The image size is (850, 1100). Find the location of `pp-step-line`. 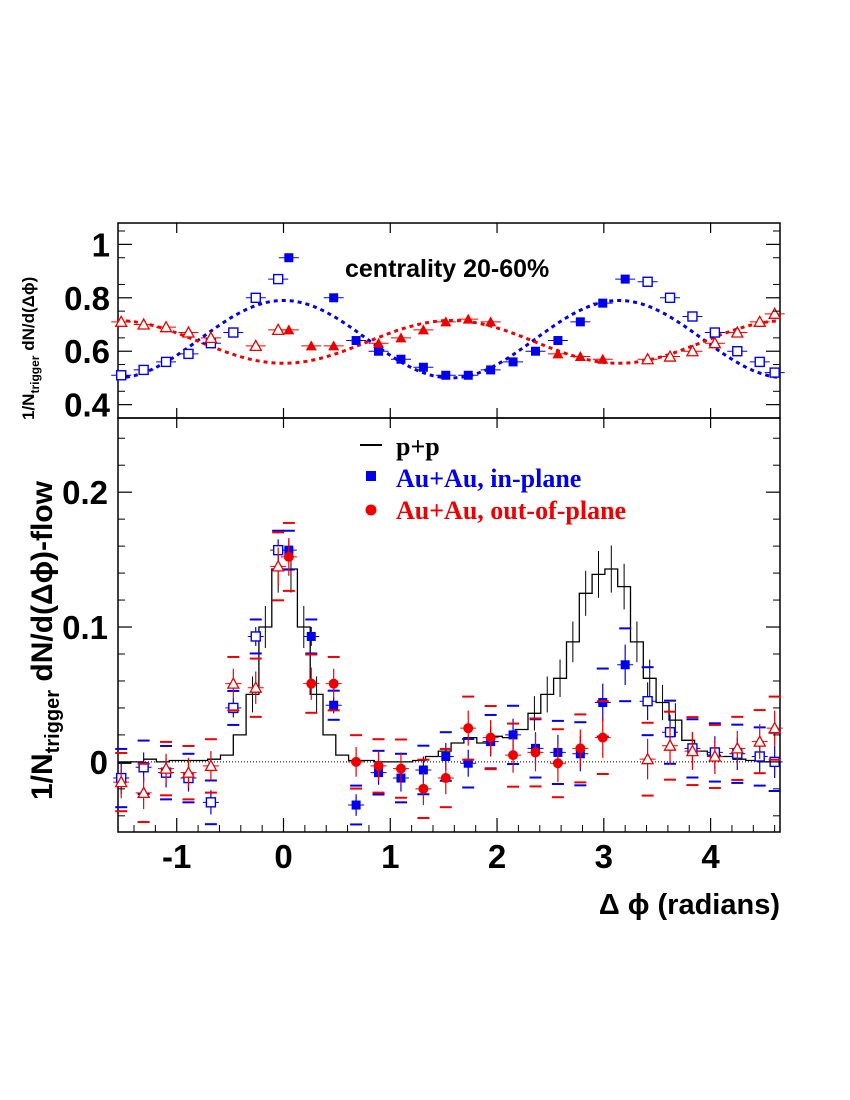

pp-step-line is located at coordinates (449, 666).